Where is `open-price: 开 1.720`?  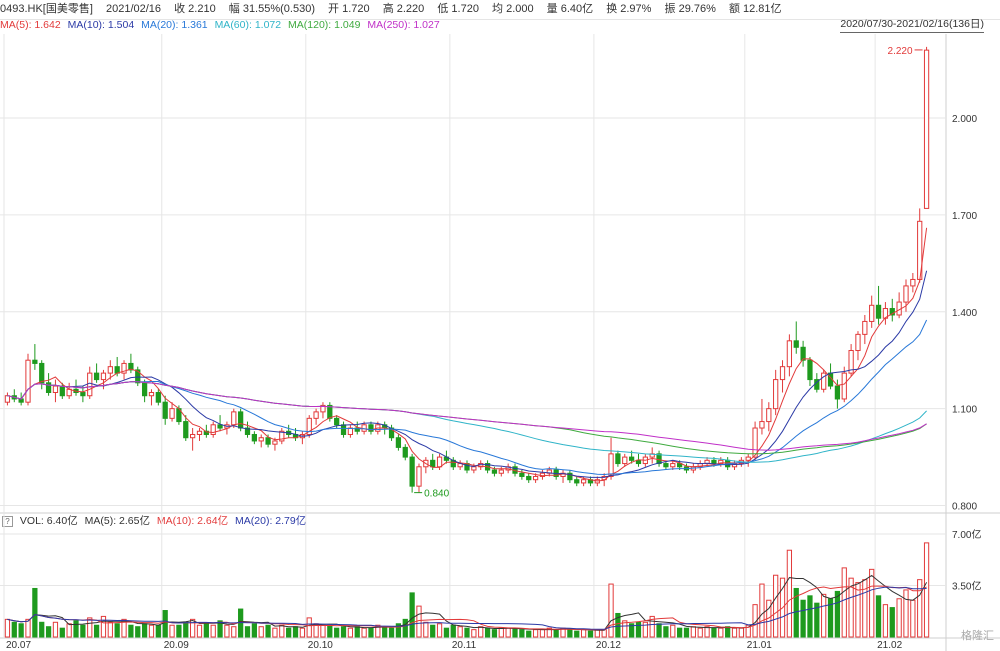 open-price: 开 1.720 is located at coordinates (349, 9).